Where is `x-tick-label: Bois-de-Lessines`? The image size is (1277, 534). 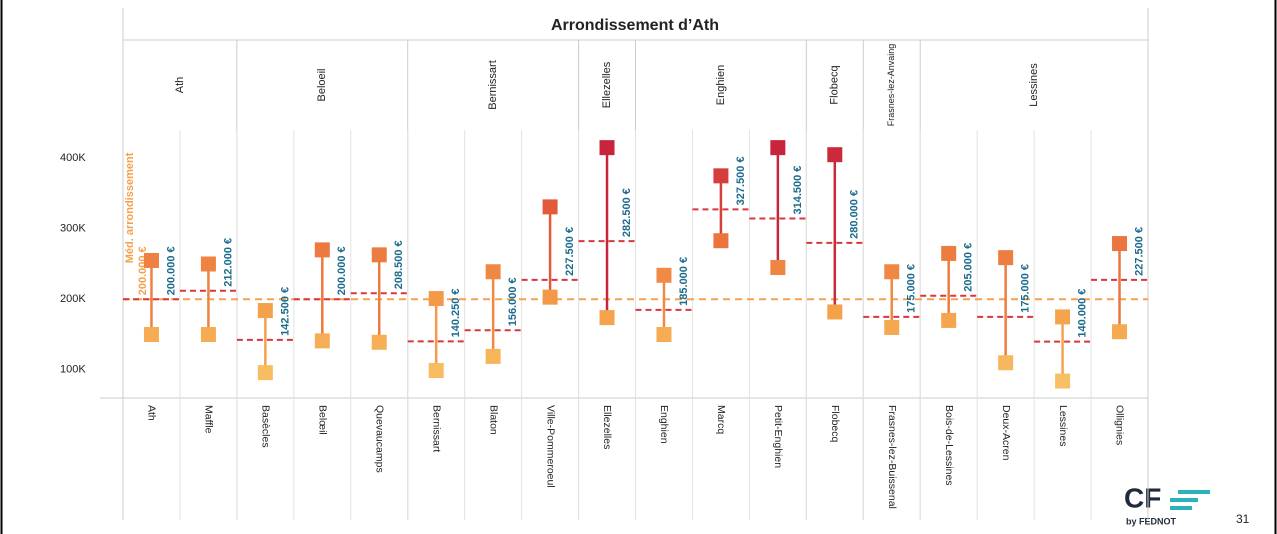
x-tick-label: Bois-de-Lessines is located at coordinates (949, 445).